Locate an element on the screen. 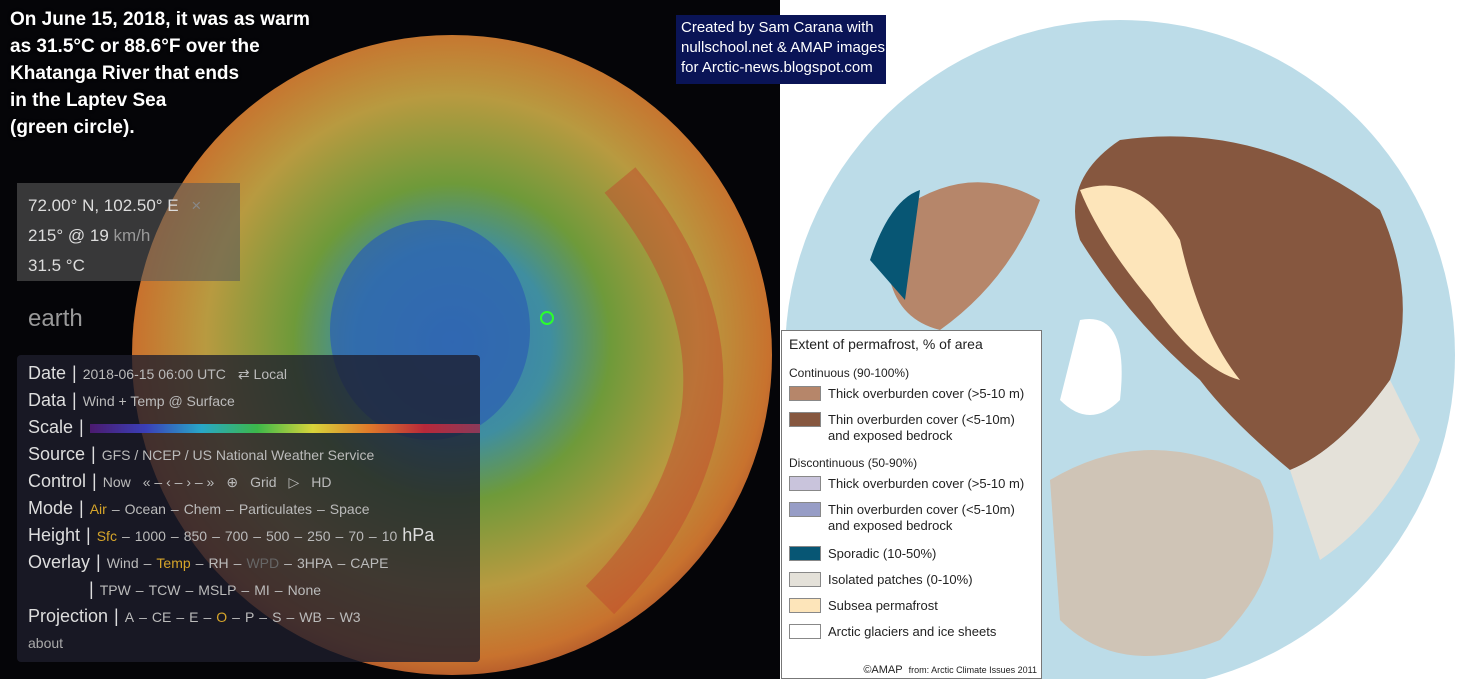 The image size is (1460, 679). coordinates-text: 72.00° N, 102.50° E is located at coordinates (103, 205).